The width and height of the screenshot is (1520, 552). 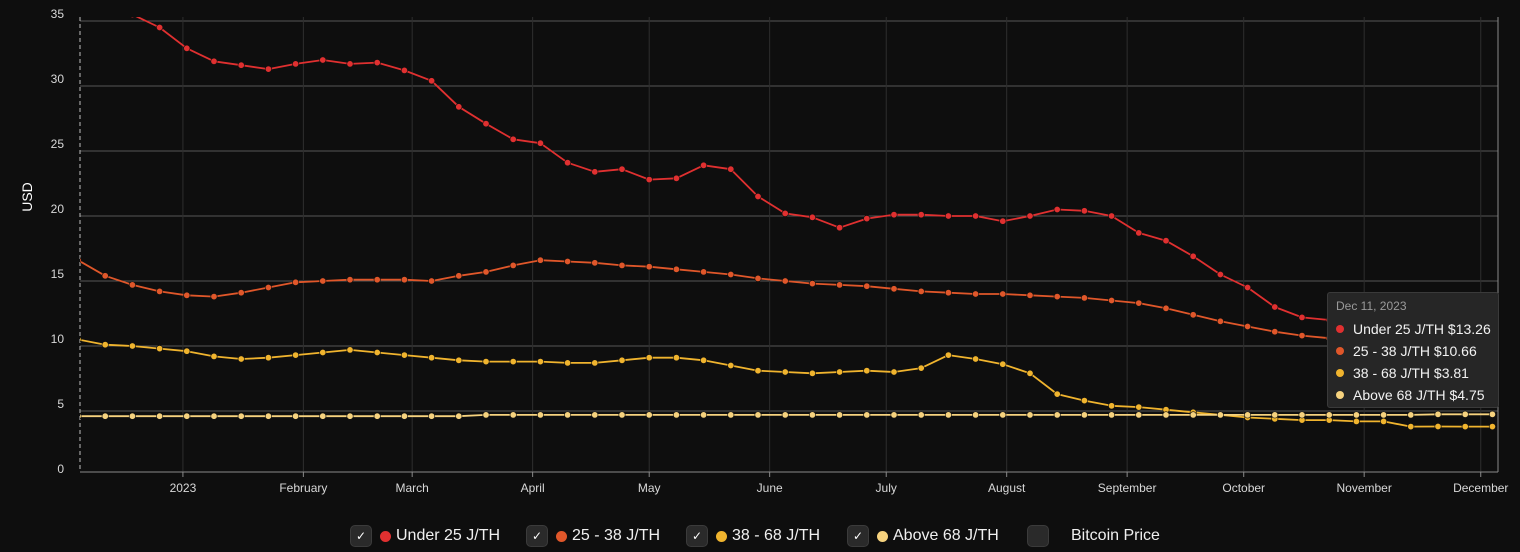 What do you see at coordinates (593, 536) in the screenshot?
I see `legend-item-25-38: ✓ 25 - 38 J/TH` at bounding box center [593, 536].